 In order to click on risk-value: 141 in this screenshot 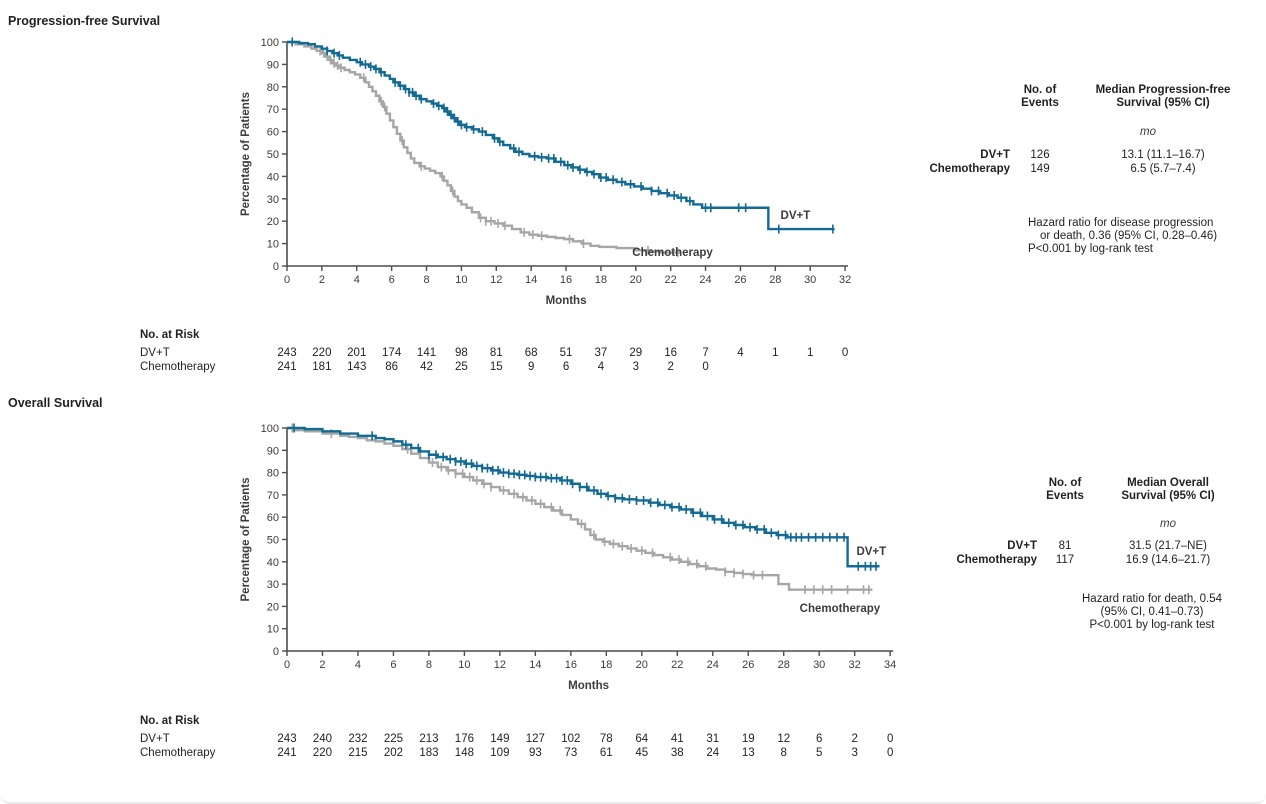, I will do `click(426, 353)`.